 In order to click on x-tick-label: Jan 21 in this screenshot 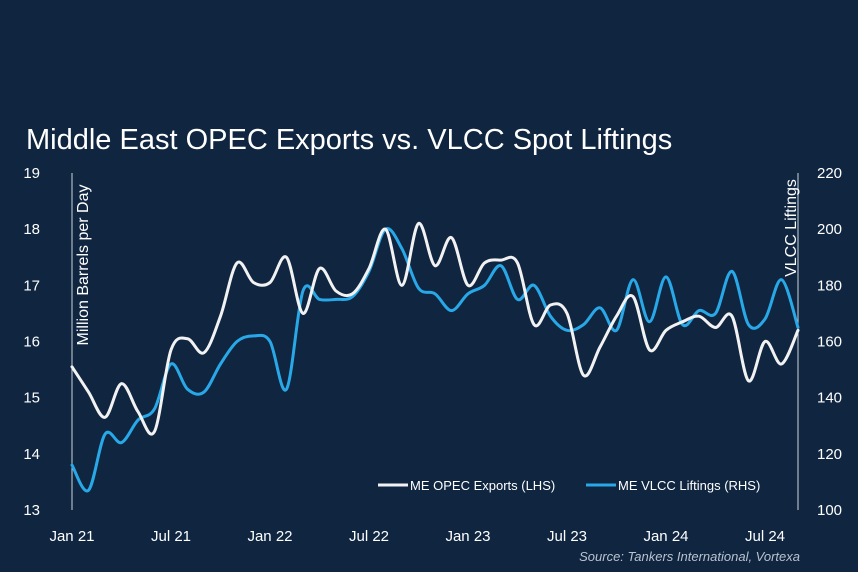, I will do `click(71, 536)`.